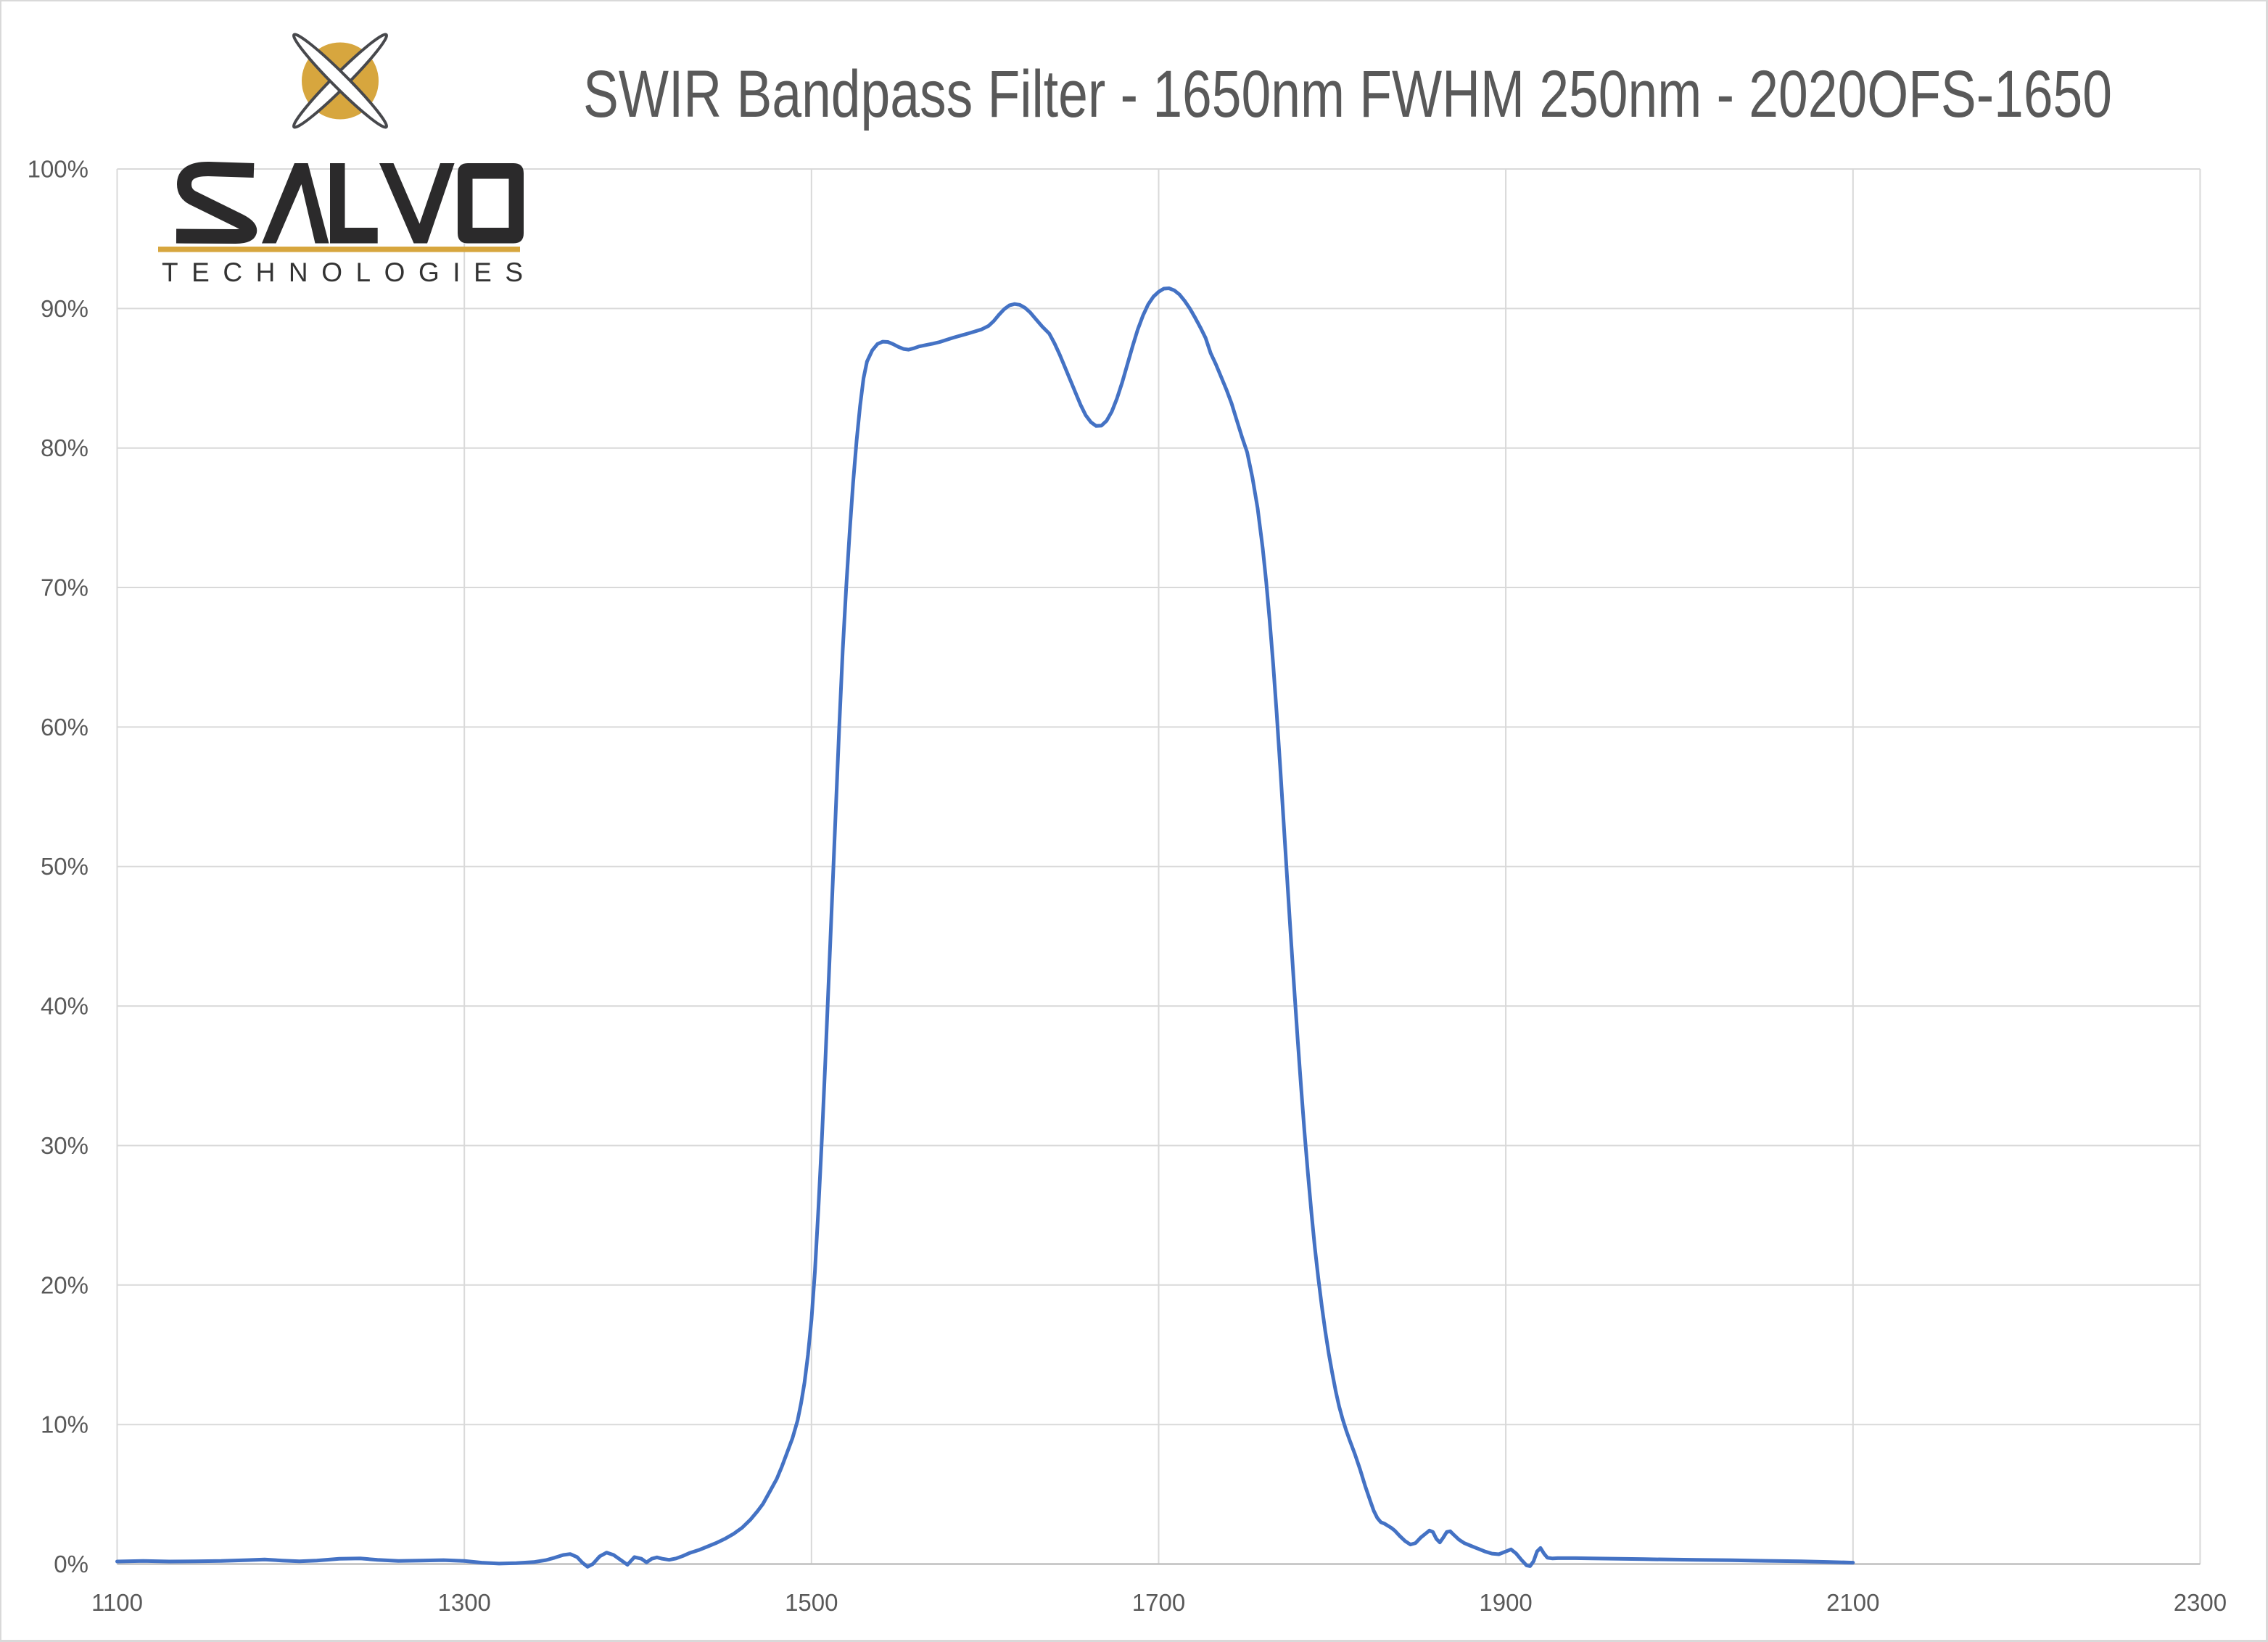 Image resolution: width=2268 pixels, height=1642 pixels. I want to click on svg-text: 10%, so click(64, 1425).